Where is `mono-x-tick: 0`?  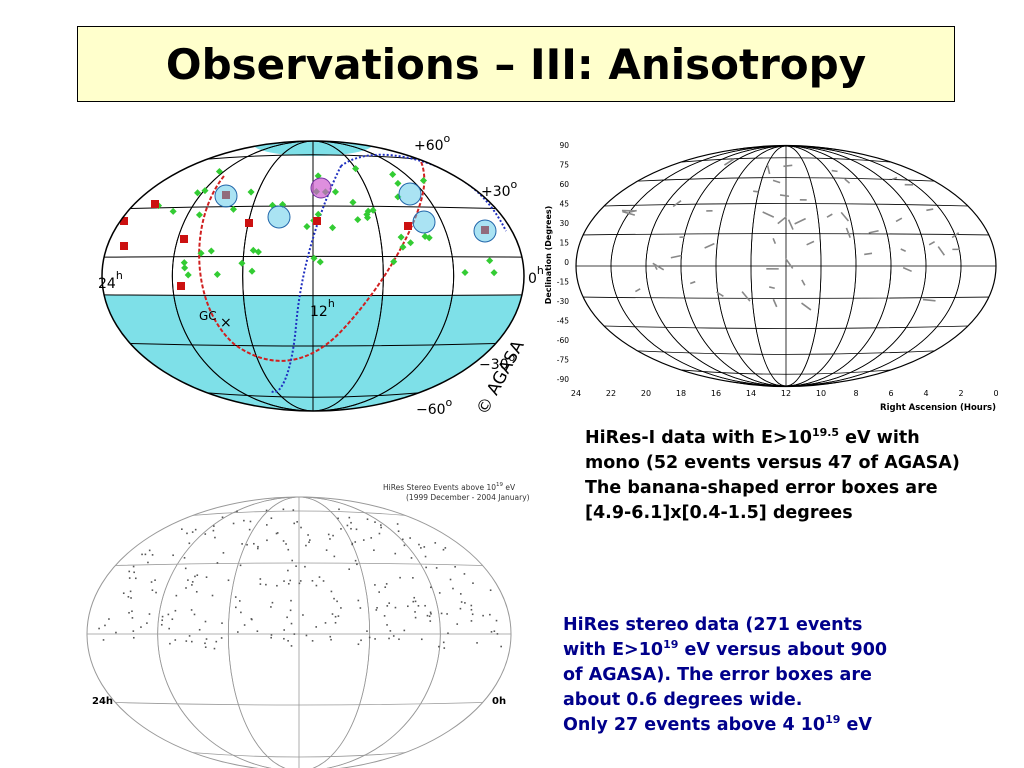 mono-x-tick: 0 is located at coordinates (995, 393).